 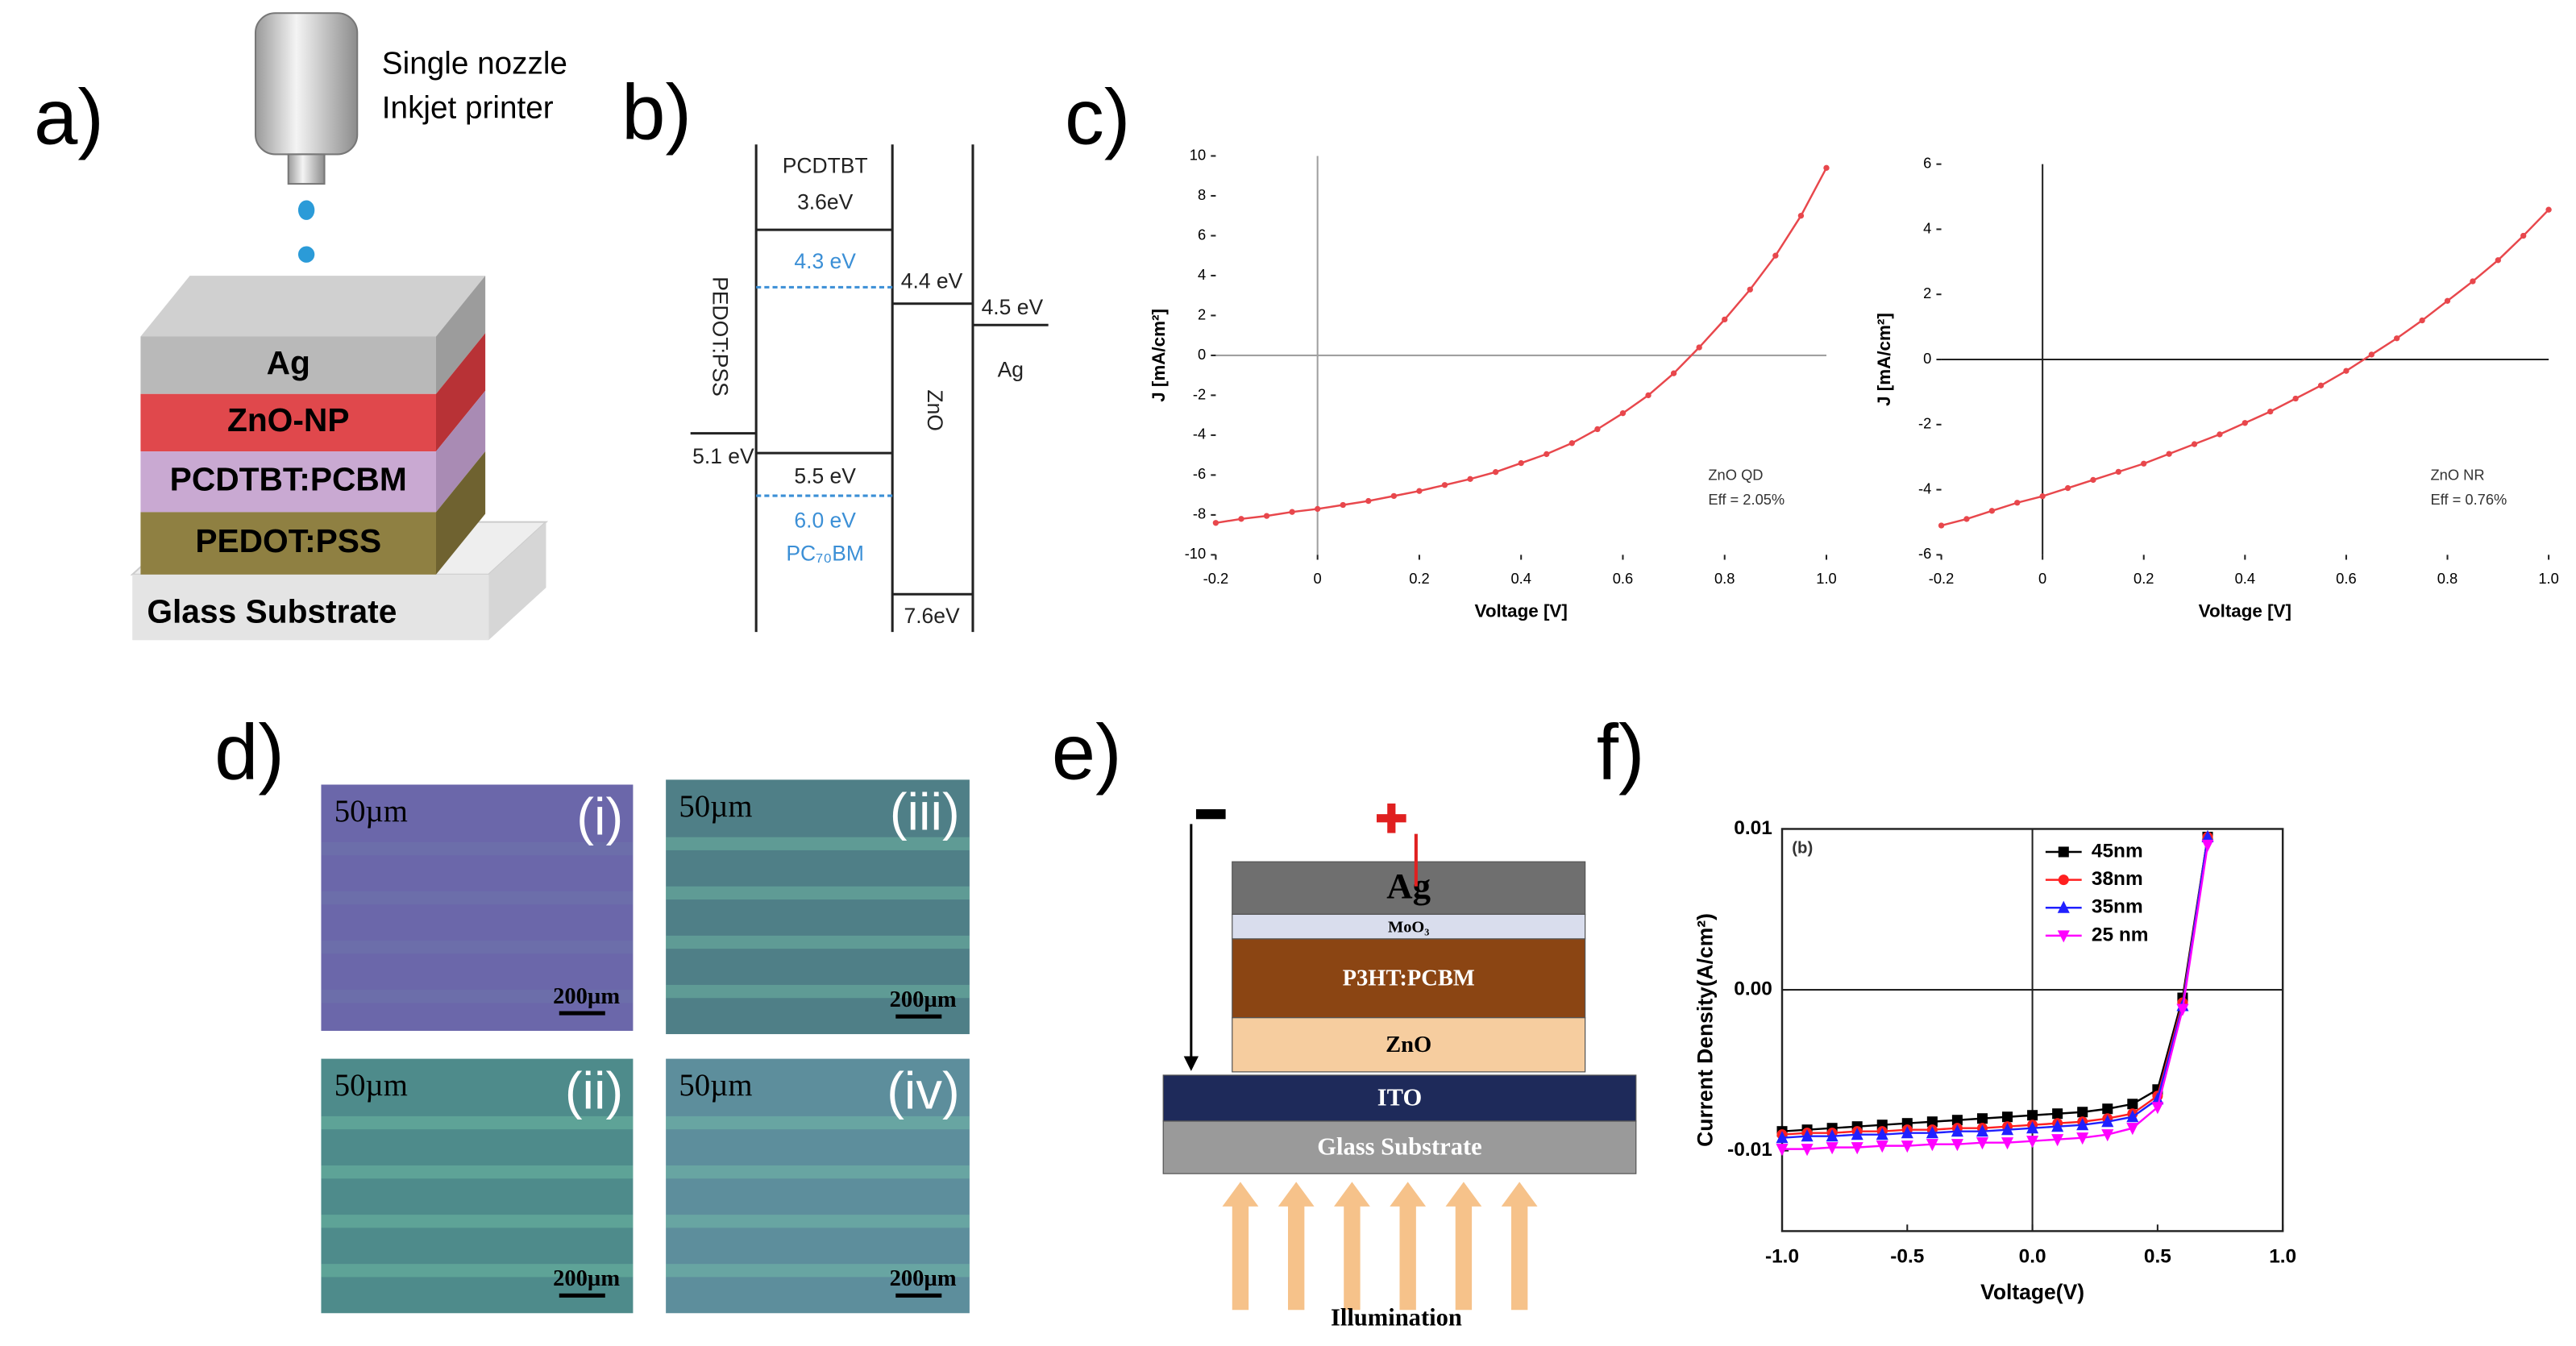 I want to click on y-tick-label: -10, so click(x=1195, y=553).